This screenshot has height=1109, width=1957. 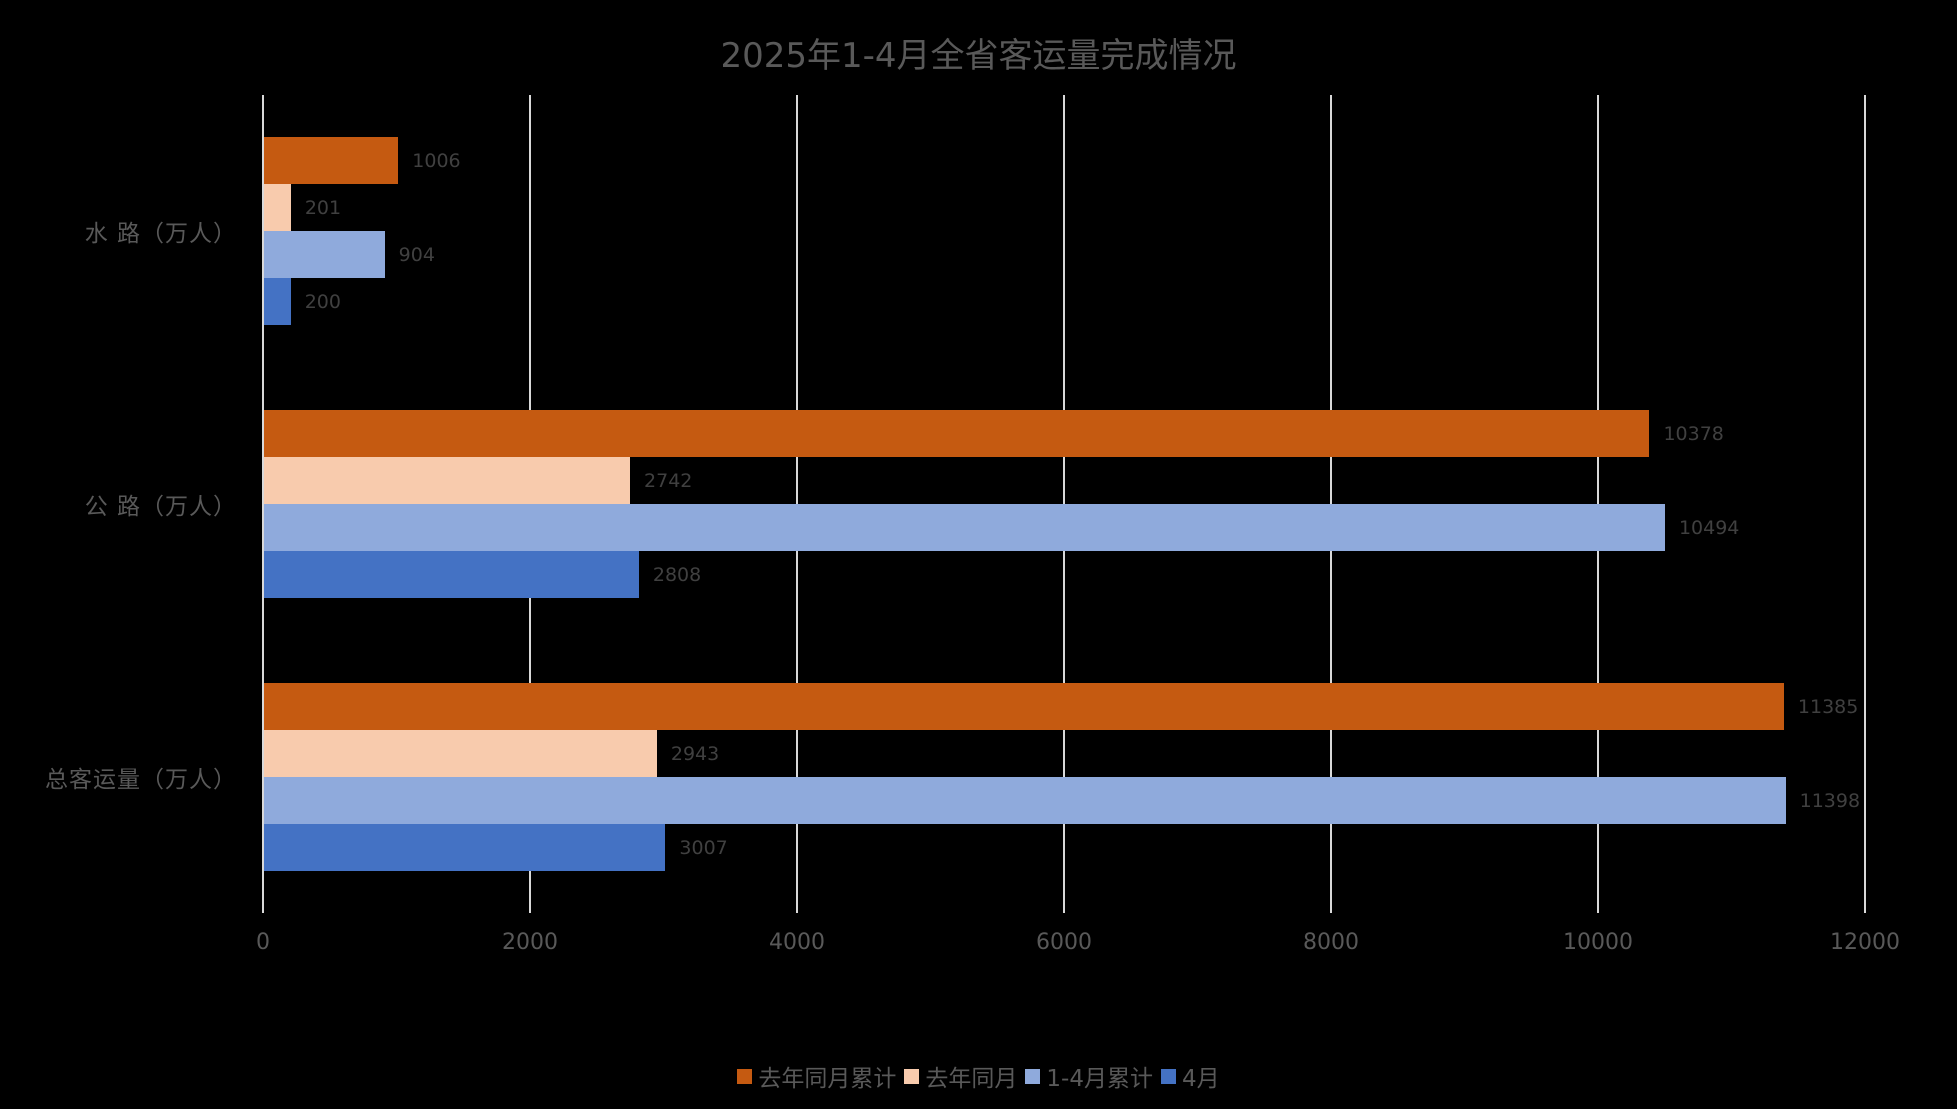 What do you see at coordinates (322, 301) in the screenshot?
I see `data-label: 200` at bounding box center [322, 301].